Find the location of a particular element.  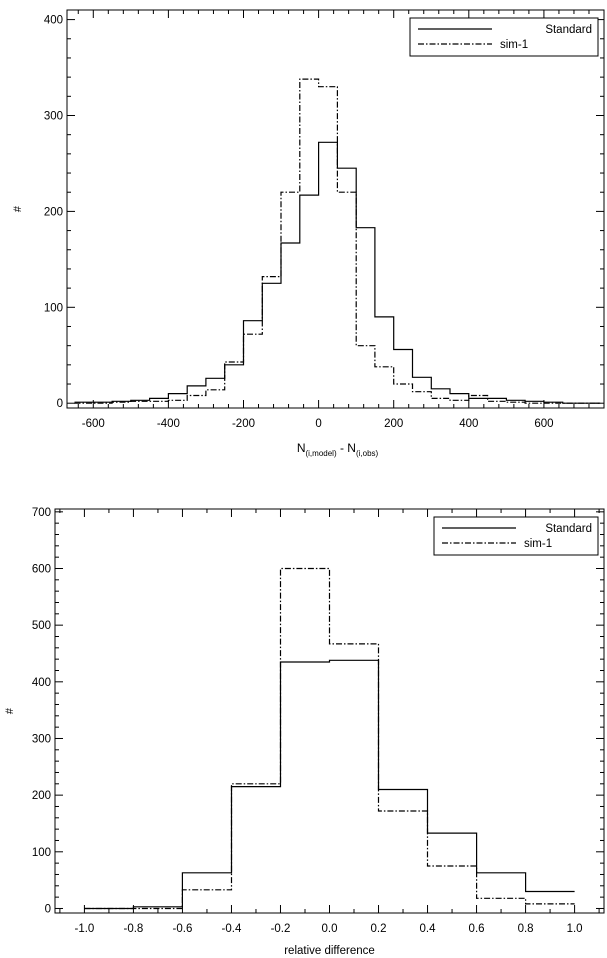

x-axis-label-part: (i,model) is located at coordinates (320, 453).